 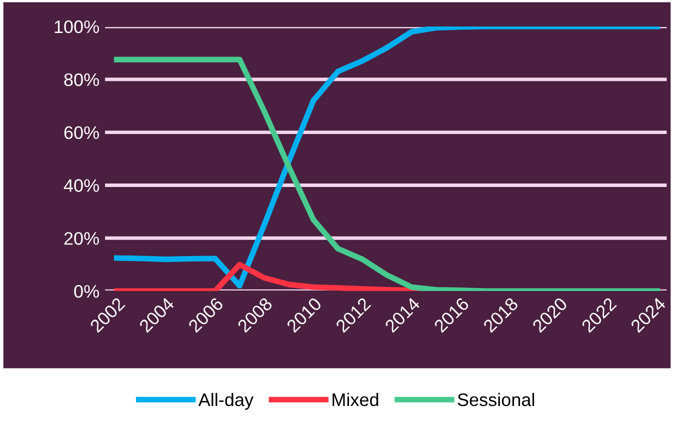 What do you see at coordinates (81, 185) in the screenshot?
I see `y-tick-label: 40%` at bounding box center [81, 185].